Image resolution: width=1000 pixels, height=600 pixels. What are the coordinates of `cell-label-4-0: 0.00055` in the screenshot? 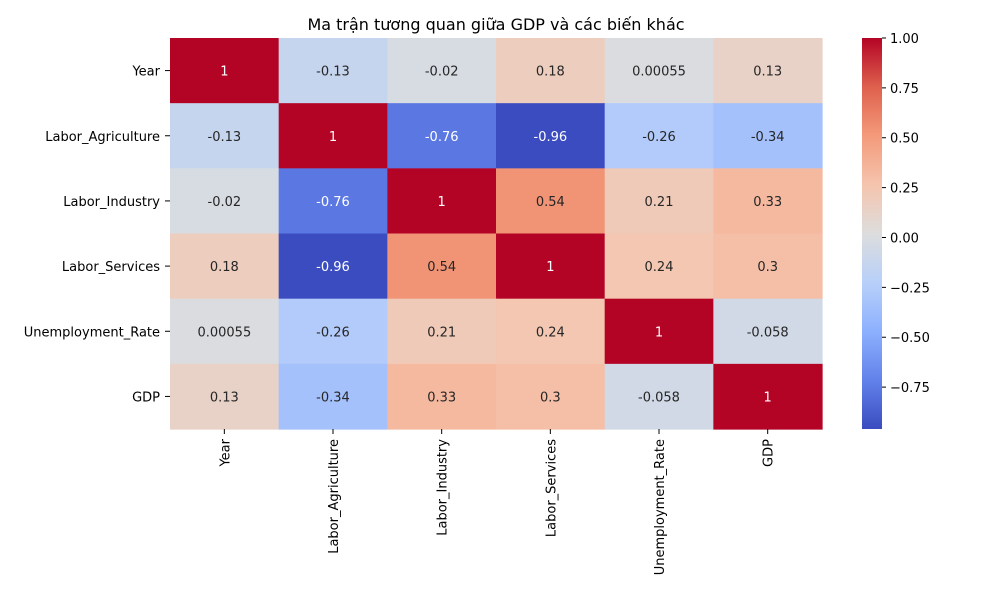 It's located at (224, 332).